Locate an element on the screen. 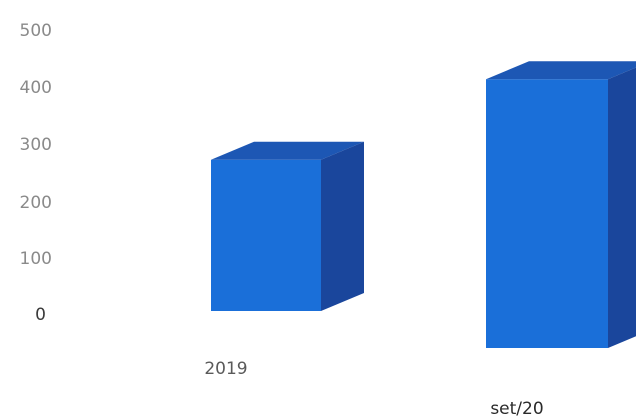 The width and height of the screenshot is (636, 418). bar-2019 is located at coordinates (287, 226).